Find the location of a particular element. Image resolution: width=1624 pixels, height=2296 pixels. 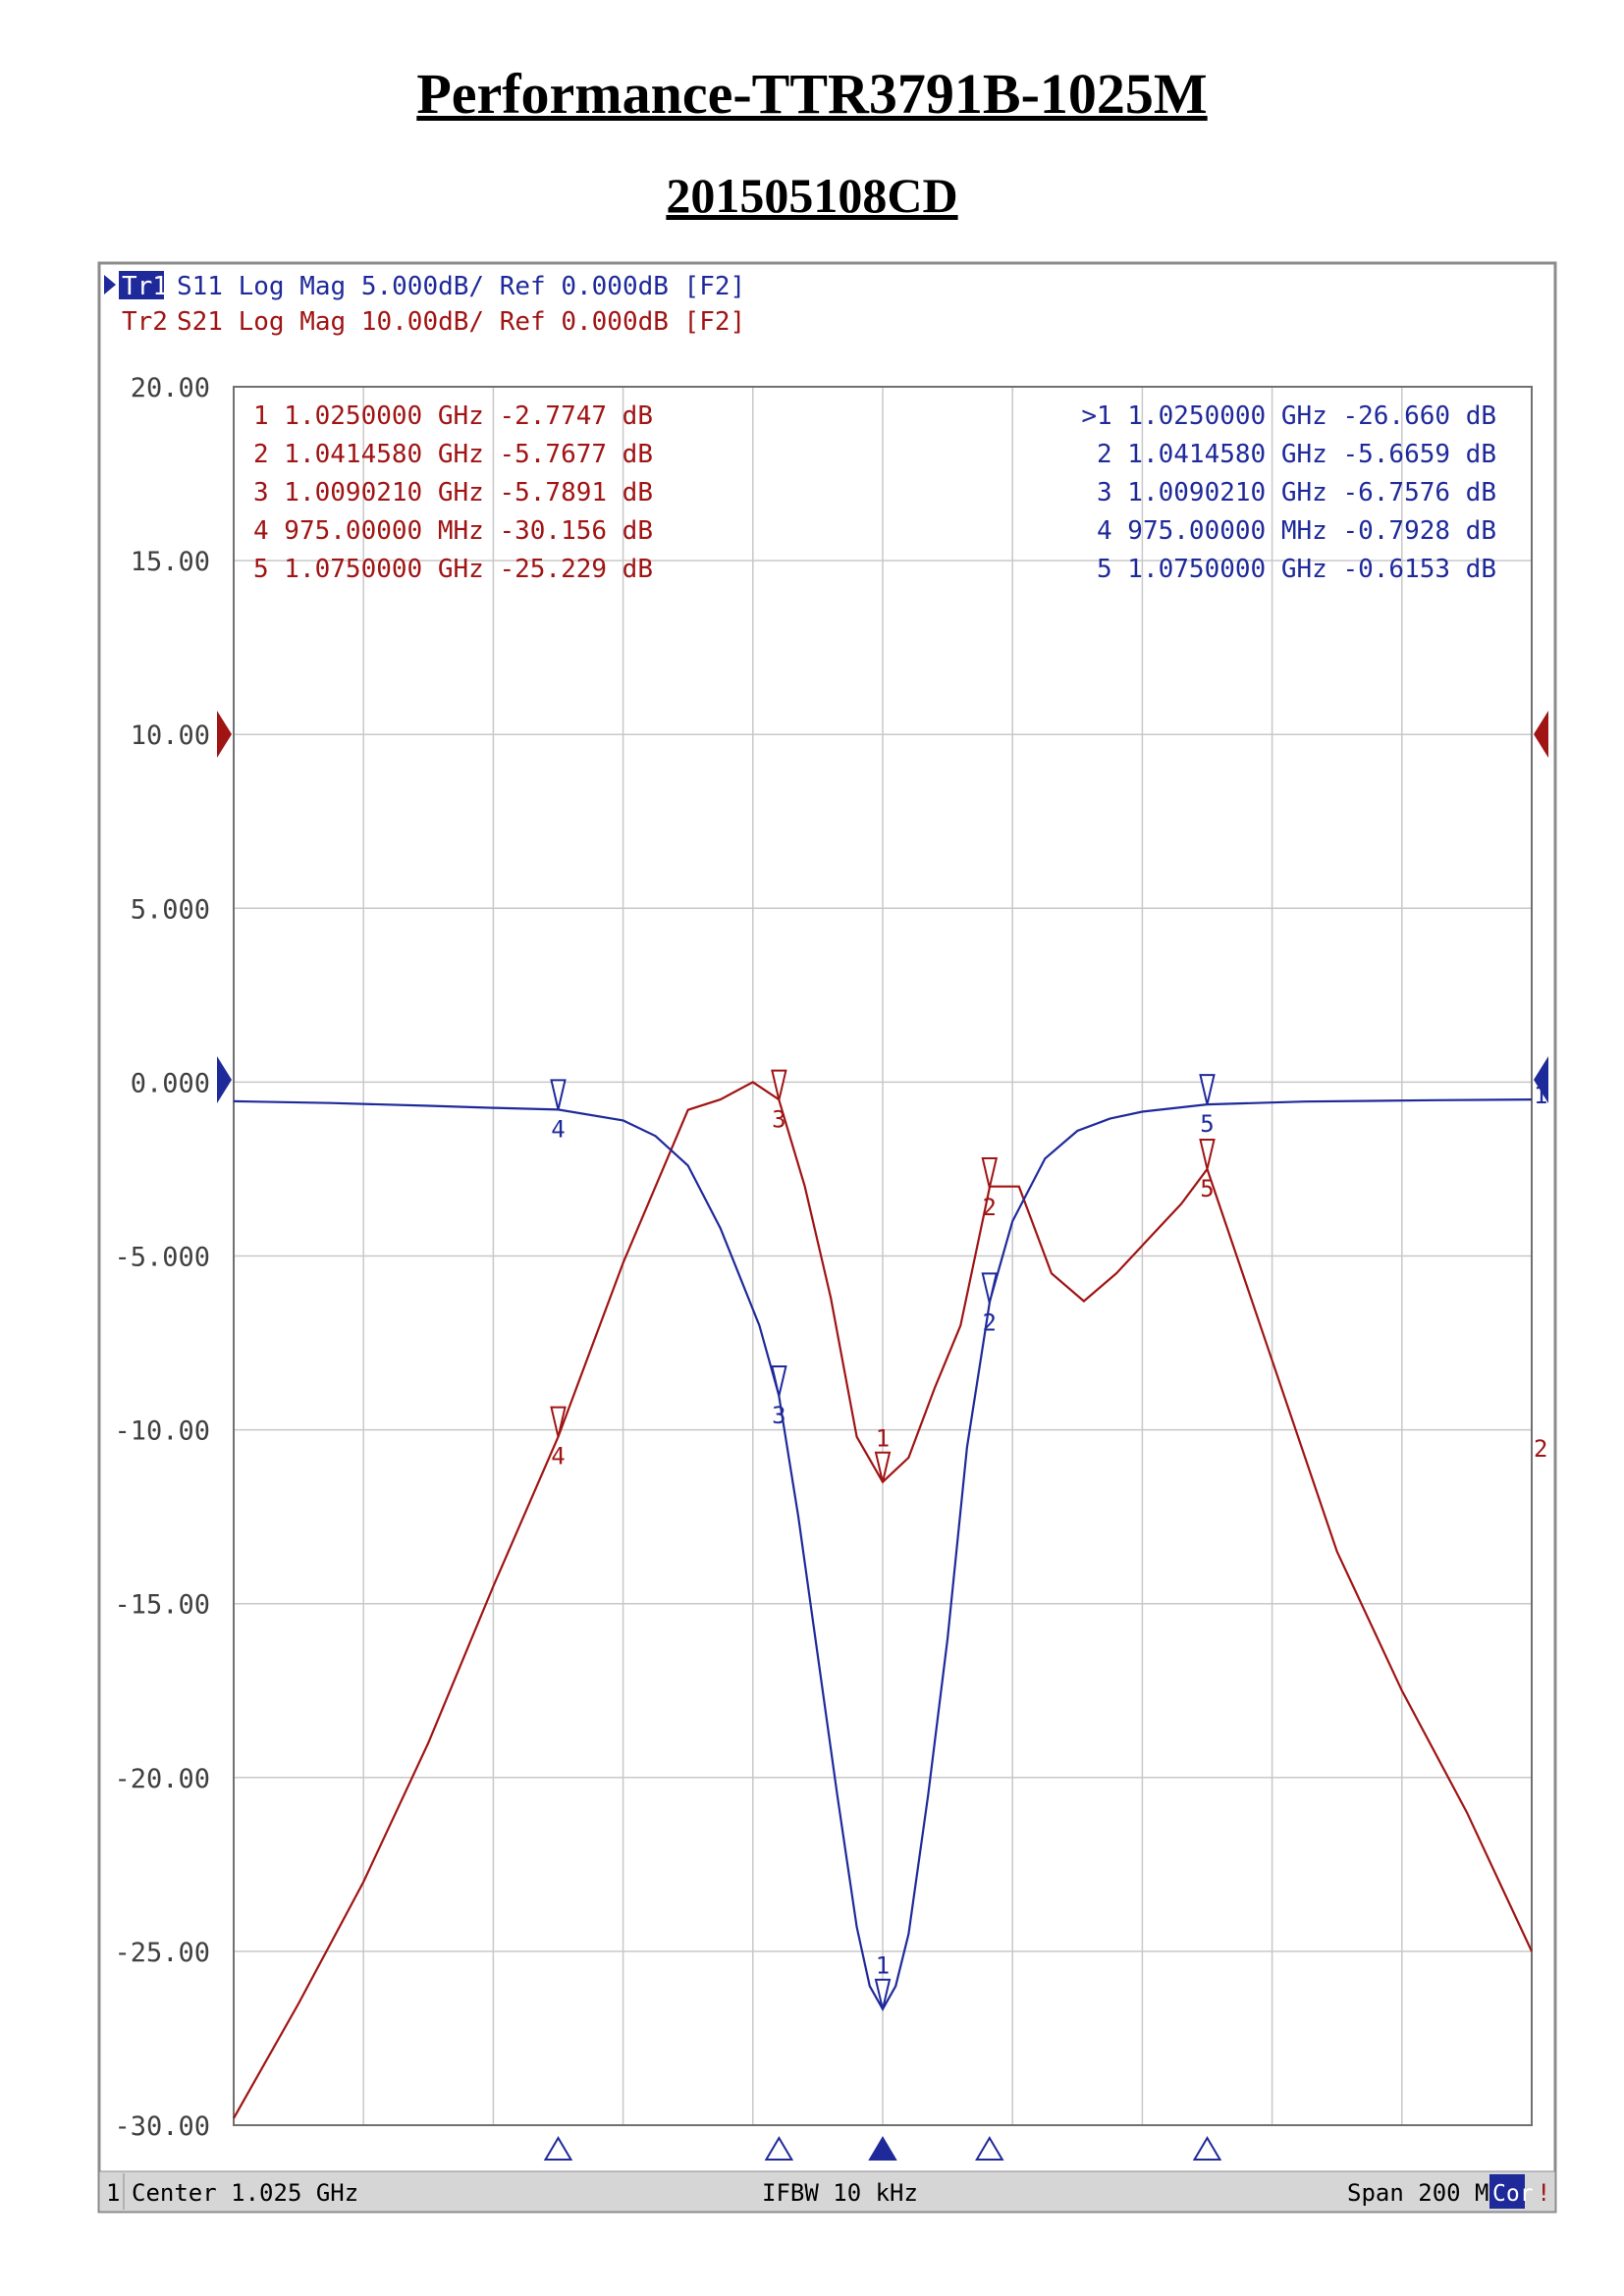

s21-ref-left-icon is located at coordinates (224, 735).